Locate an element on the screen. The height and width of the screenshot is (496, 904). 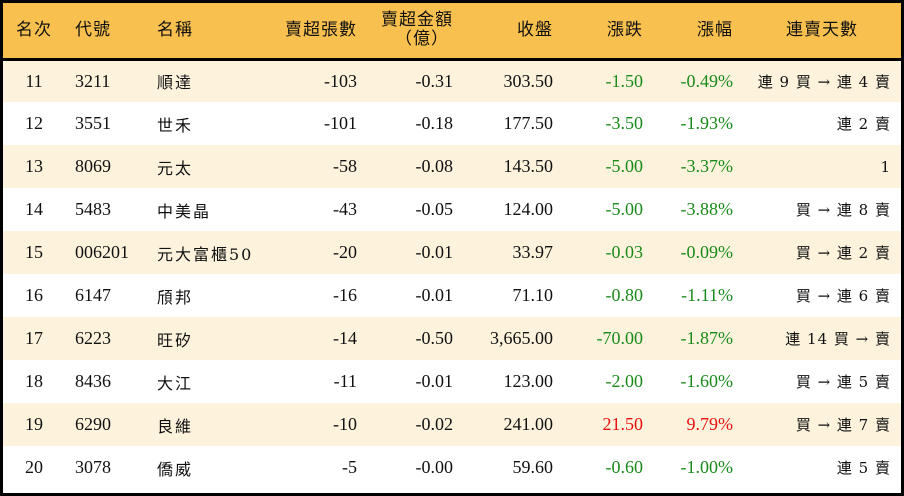
cell-net-sell-lots: -10 is located at coordinates (345, 424).